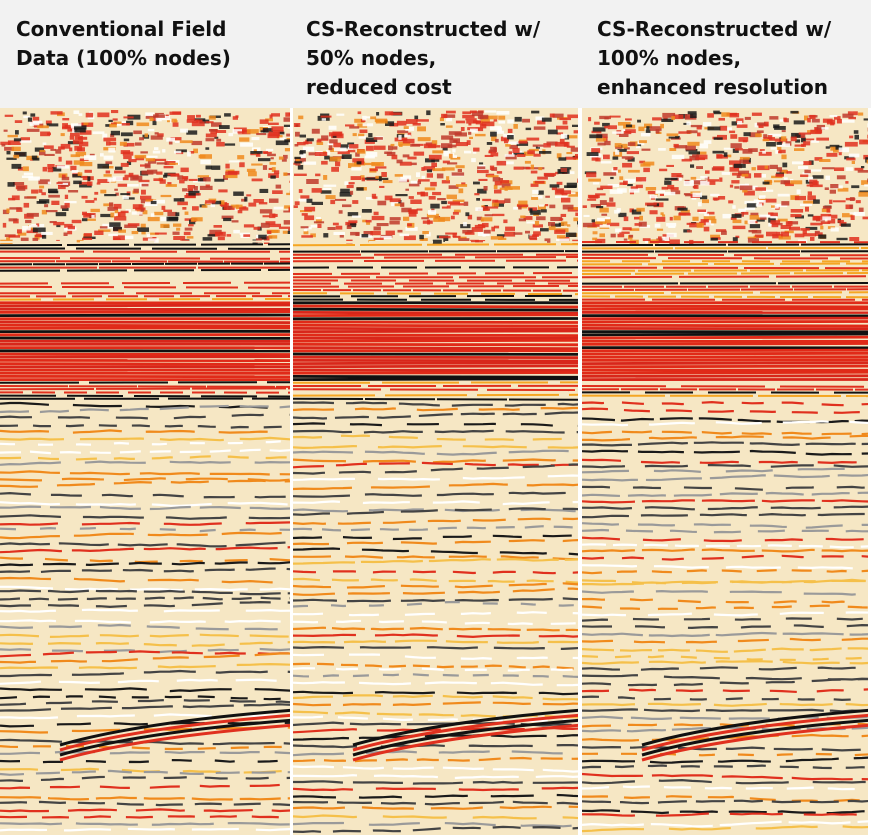  I want to click on panel-title-line: Data (100% nodes), so click(123, 58).